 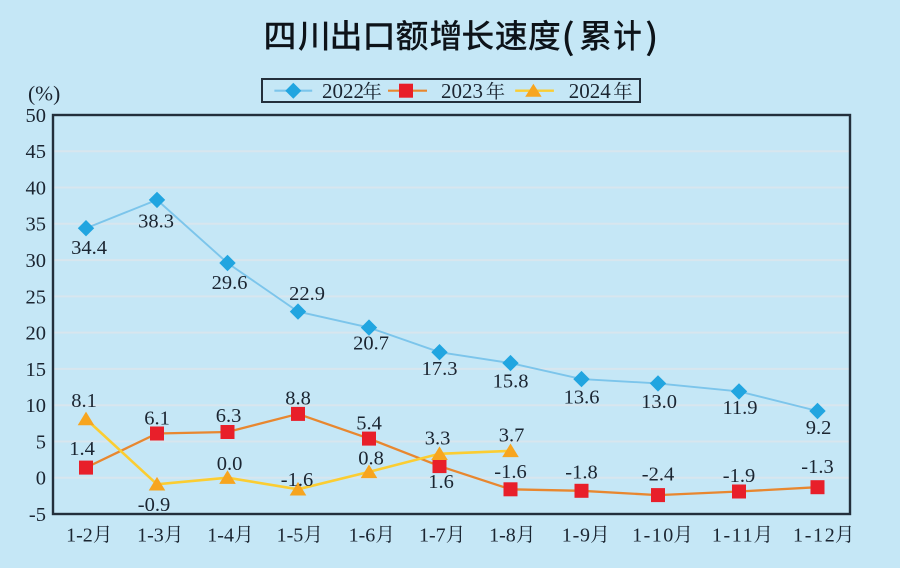 I want to click on svg-text: -1.9, so click(x=739, y=476).